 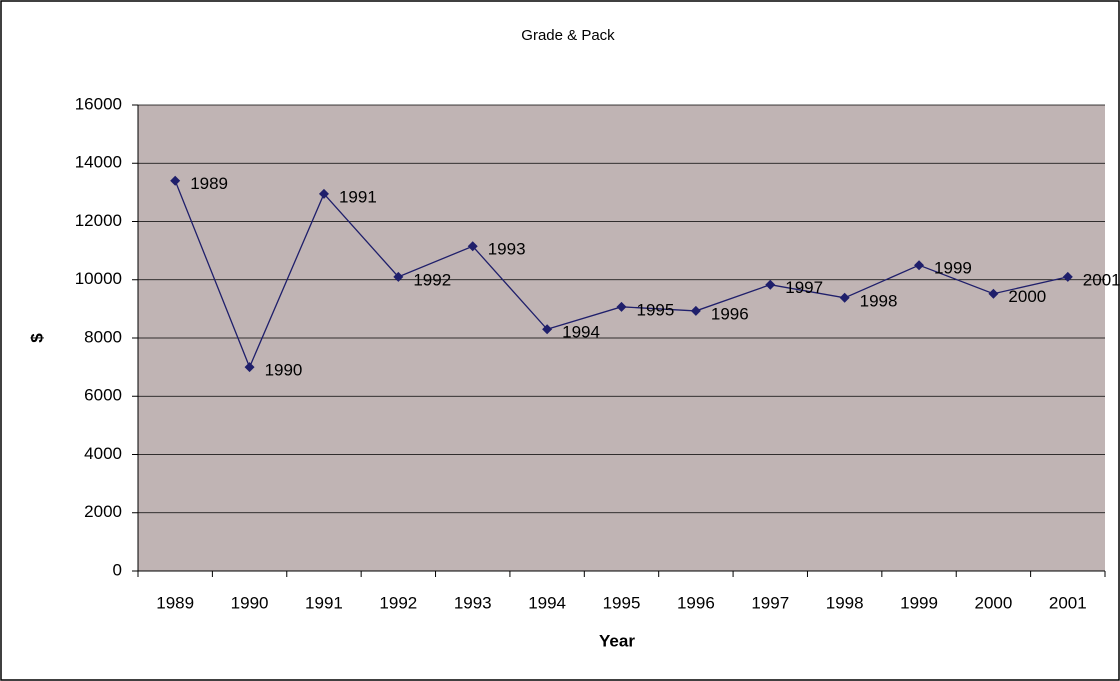 I want to click on y-tick-label: 16000, so click(x=98, y=103).